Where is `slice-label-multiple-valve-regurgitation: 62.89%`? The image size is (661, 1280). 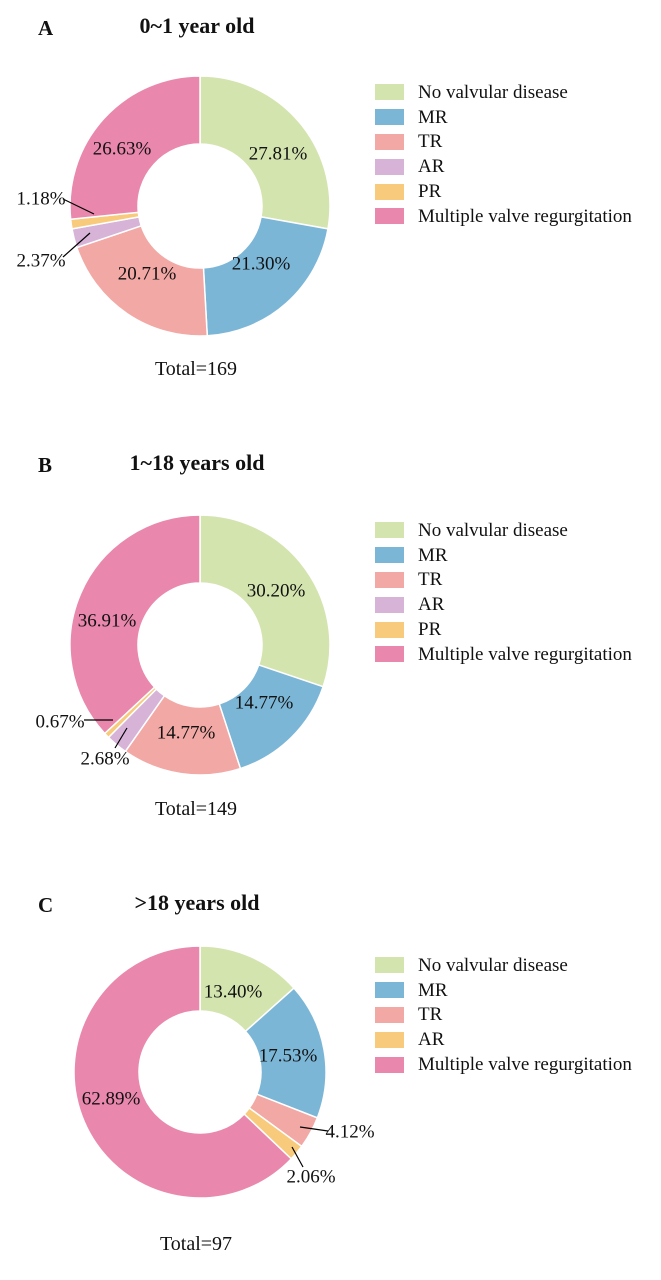 slice-label-multiple-valve-regurgitation: 62.89% is located at coordinates (111, 1099).